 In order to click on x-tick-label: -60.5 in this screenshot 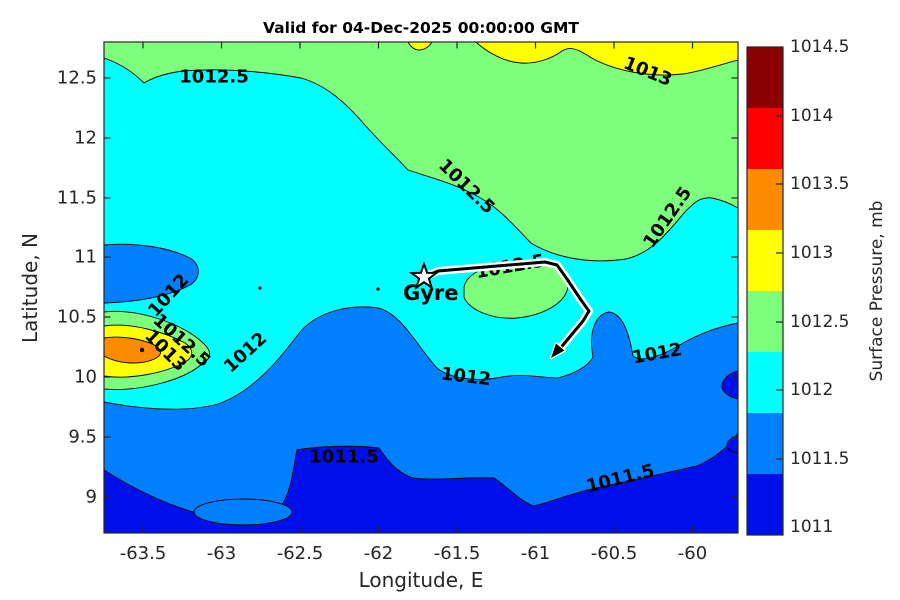, I will do `click(614, 553)`.